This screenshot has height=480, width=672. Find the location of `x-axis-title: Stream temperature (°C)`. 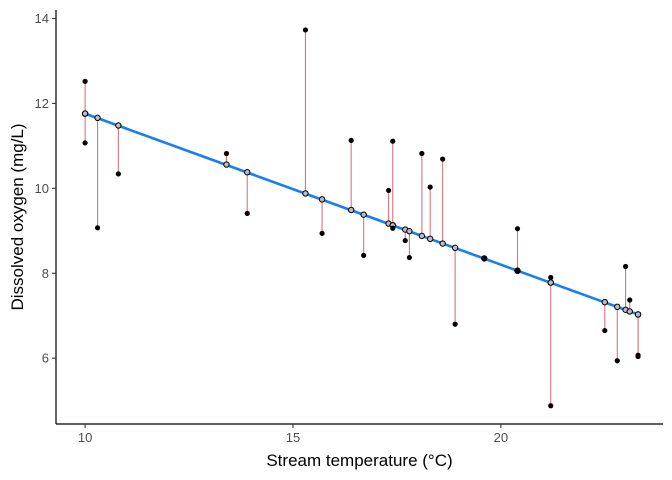

x-axis-title: Stream temperature (°C) is located at coordinates (359, 460).